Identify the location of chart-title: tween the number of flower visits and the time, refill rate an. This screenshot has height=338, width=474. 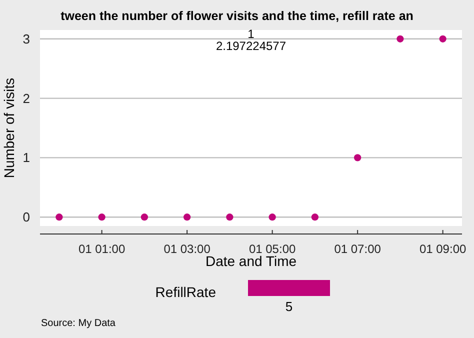
(237, 16).